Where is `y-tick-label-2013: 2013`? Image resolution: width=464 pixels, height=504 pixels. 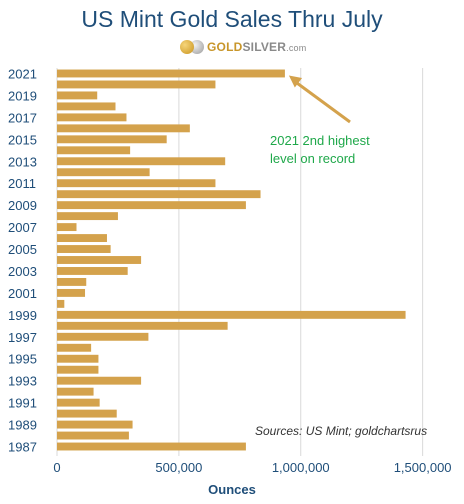 y-tick-label-2013: 2013 is located at coordinates (22, 161).